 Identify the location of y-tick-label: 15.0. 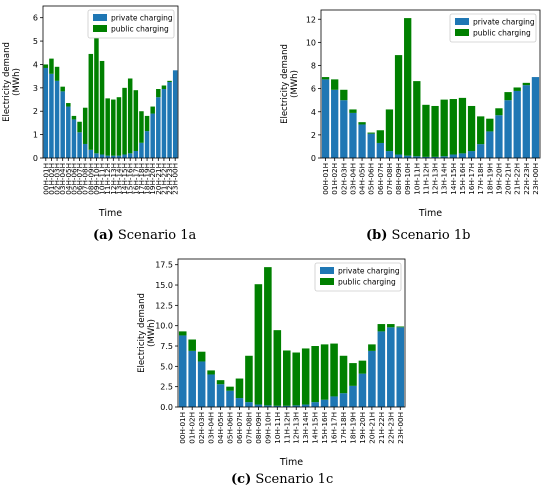
(164, 285).